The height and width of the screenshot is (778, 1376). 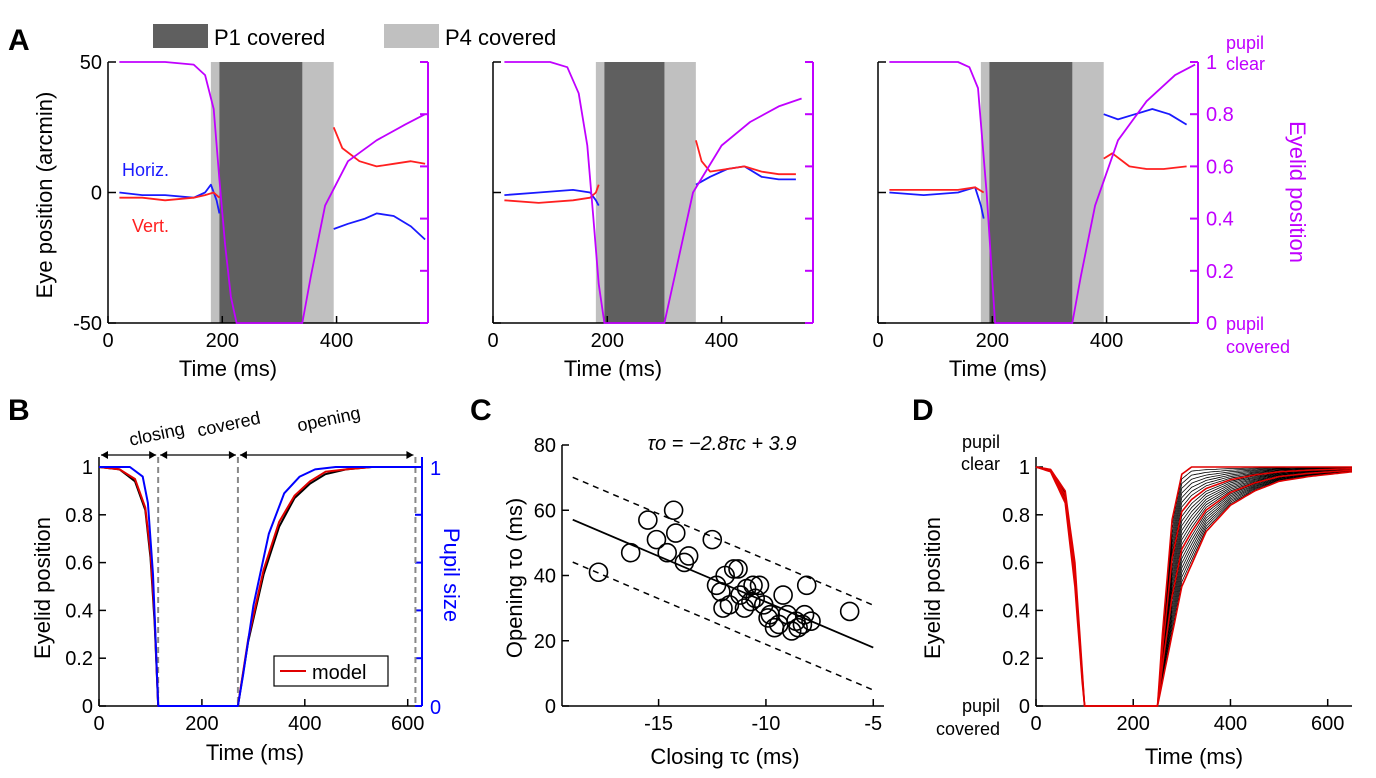 I want to click on a-right-bottom-label-1: pupil, so click(x=1245, y=324).